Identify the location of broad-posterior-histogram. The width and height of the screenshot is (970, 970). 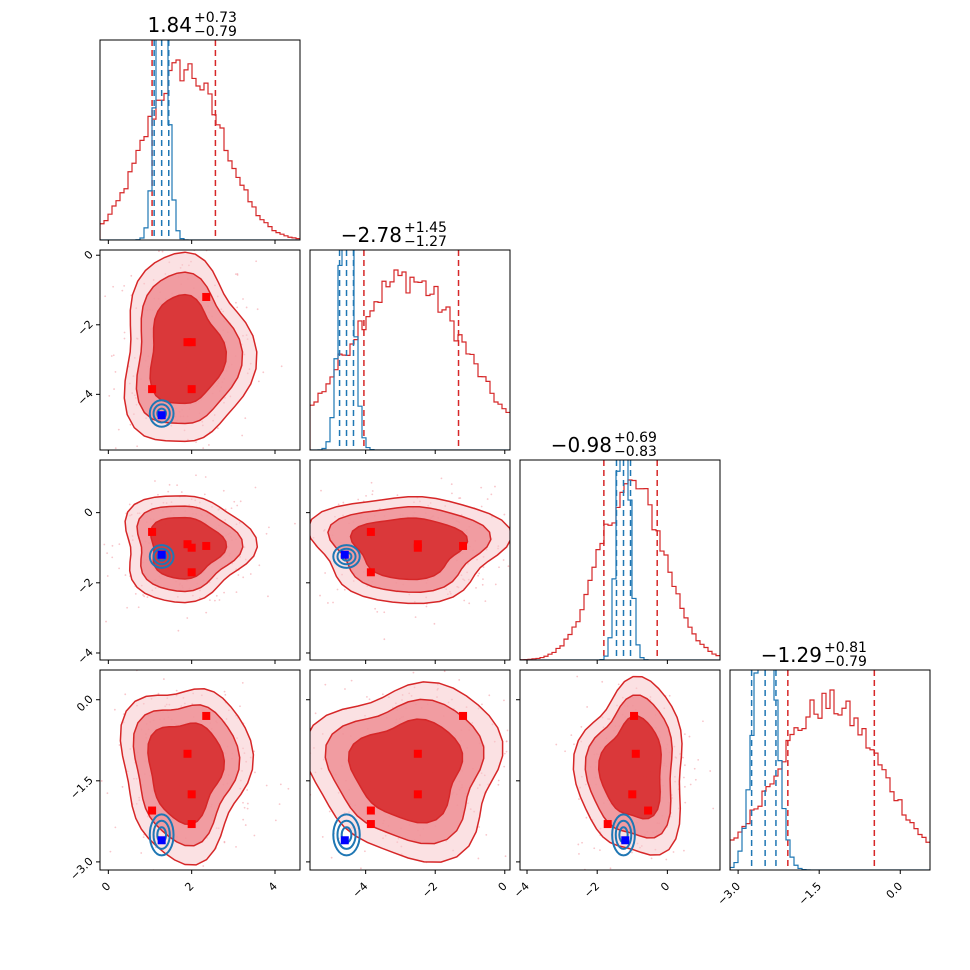
(830, 779).